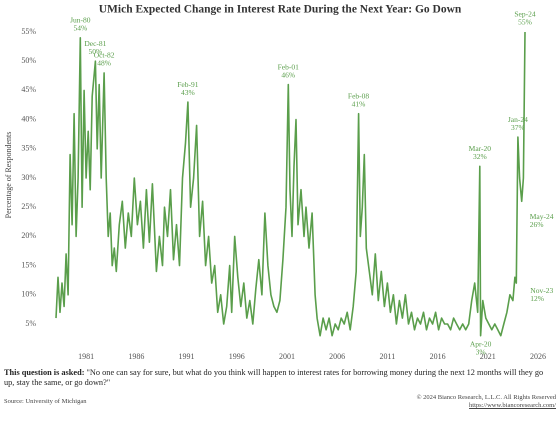  I want to click on url: https://www.biancoresearch.com/, so click(512, 405).